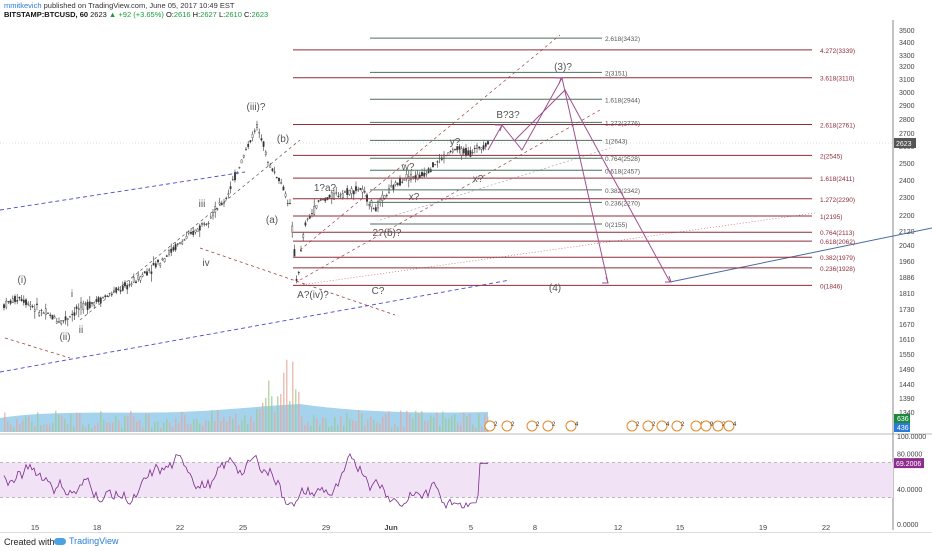 This screenshot has height=551, width=932. Describe the element at coordinates (831, 217) in the screenshot. I see `fib-red-label: 1(2195)` at that location.